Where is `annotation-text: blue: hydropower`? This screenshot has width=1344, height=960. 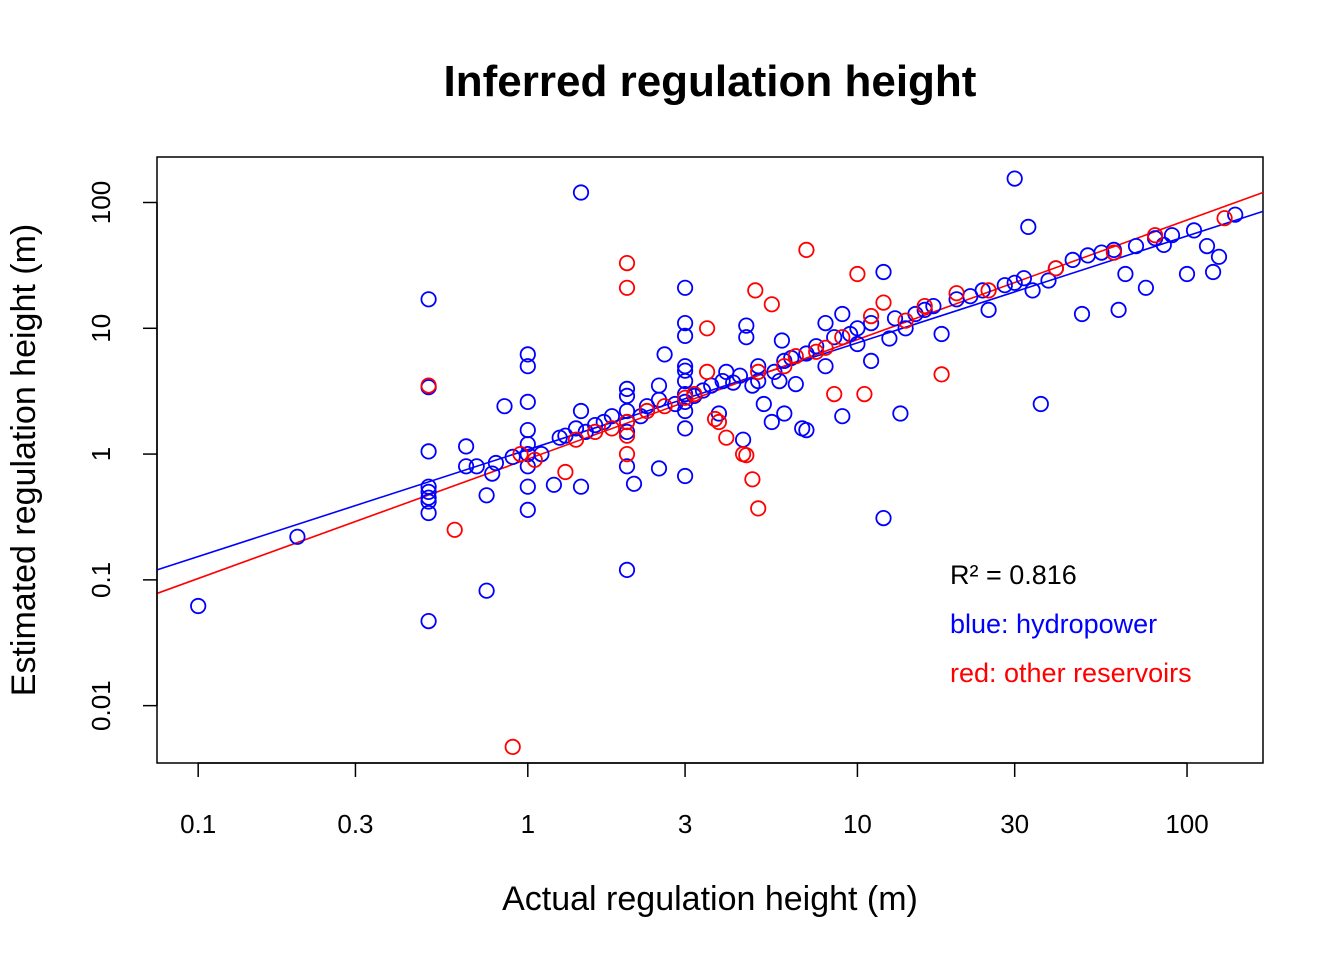
annotation-text: blue: hydropower is located at coordinates (1053, 624).